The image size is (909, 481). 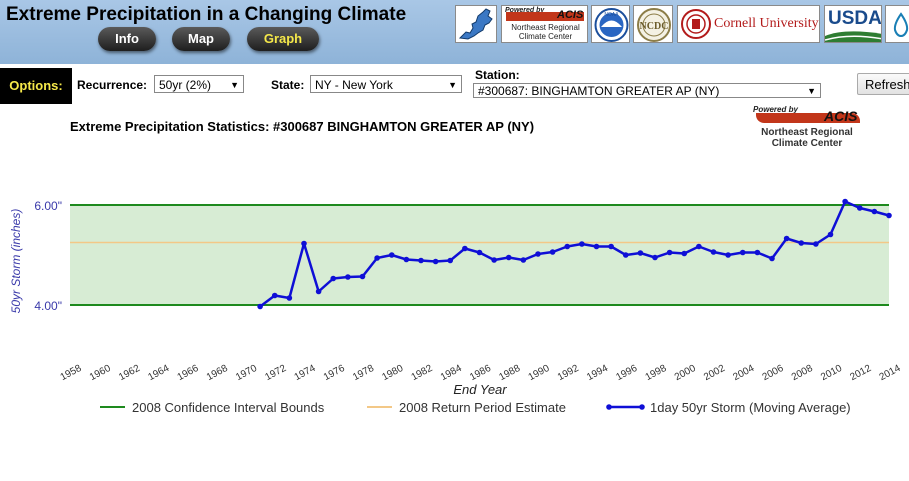 I want to click on x-tick-label: 1960, so click(x=100, y=373).